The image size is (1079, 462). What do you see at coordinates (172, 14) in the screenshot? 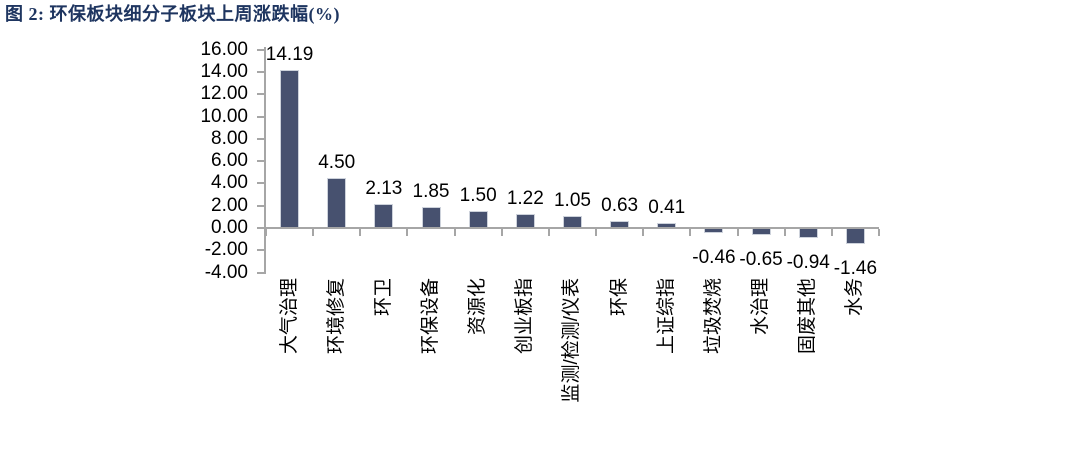
I see `figure-title: 图 2: 环保板块细分子板块上周涨跌幅(%)` at bounding box center [172, 14].